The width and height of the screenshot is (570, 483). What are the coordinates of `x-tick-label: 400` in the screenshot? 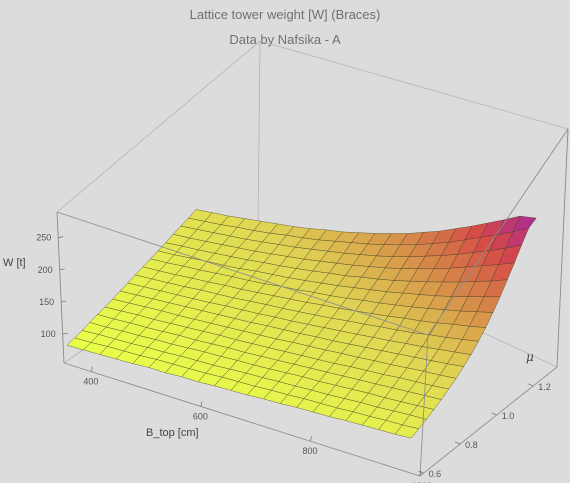 It's located at (90, 382).